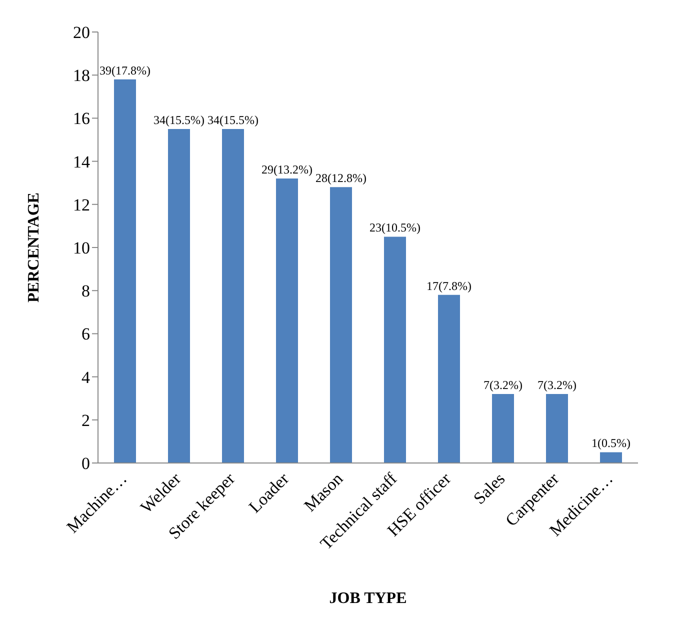 This screenshot has width=678, height=635. What do you see at coordinates (287, 169) in the screenshot?
I see `data-label: 29(13.2%)` at bounding box center [287, 169].